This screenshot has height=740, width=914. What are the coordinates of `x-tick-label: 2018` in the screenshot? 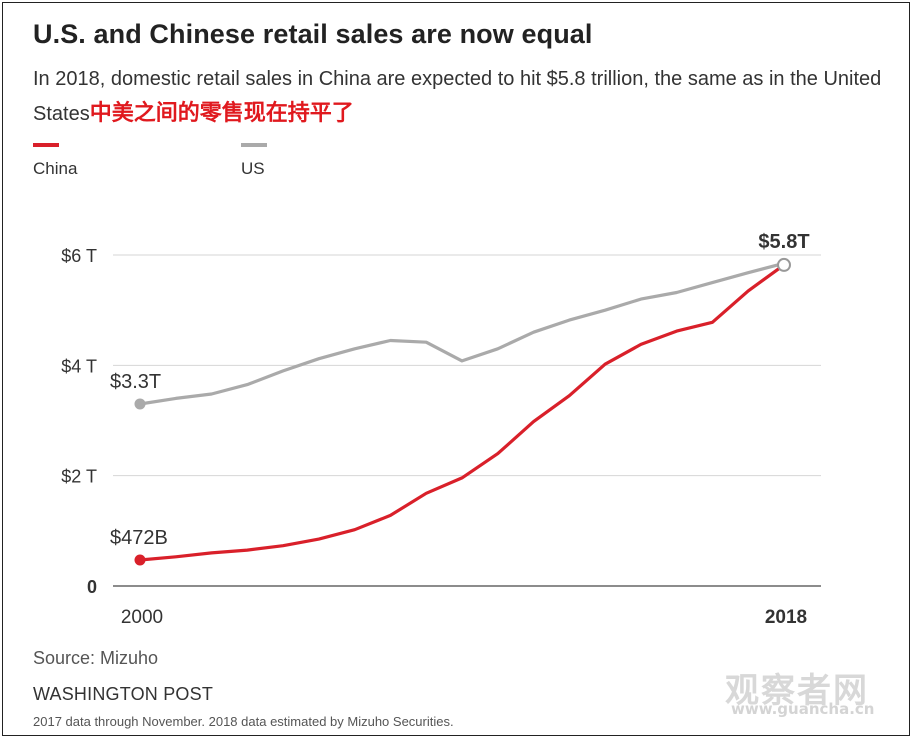 It's located at (786, 617).